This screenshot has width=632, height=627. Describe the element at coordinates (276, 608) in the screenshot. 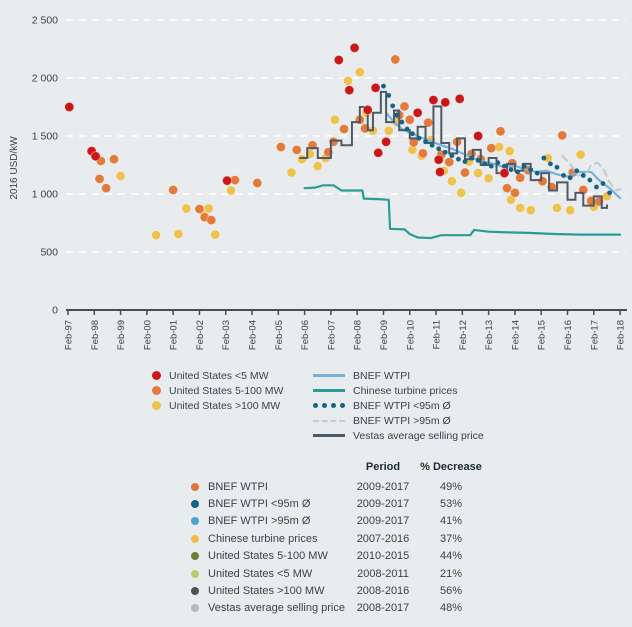

I see `row-label: Vestas average selling price` at that location.